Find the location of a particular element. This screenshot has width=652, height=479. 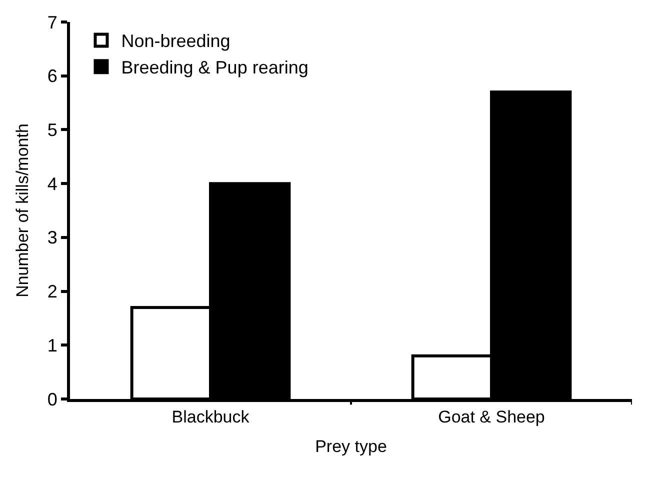

legend-label: Non-breeding is located at coordinates (175, 41).